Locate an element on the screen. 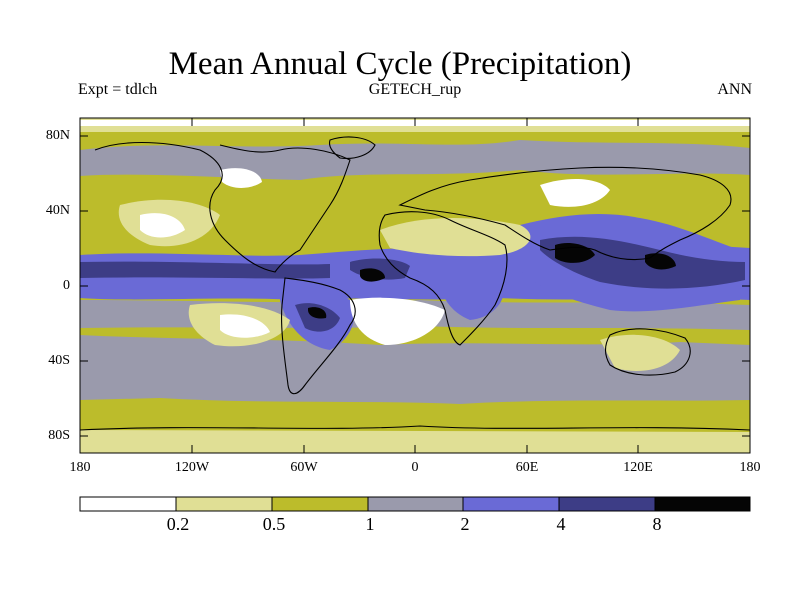 The width and height of the screenshot is (800, 600). field-west-pacific-max is located at coordinates (660, 261).